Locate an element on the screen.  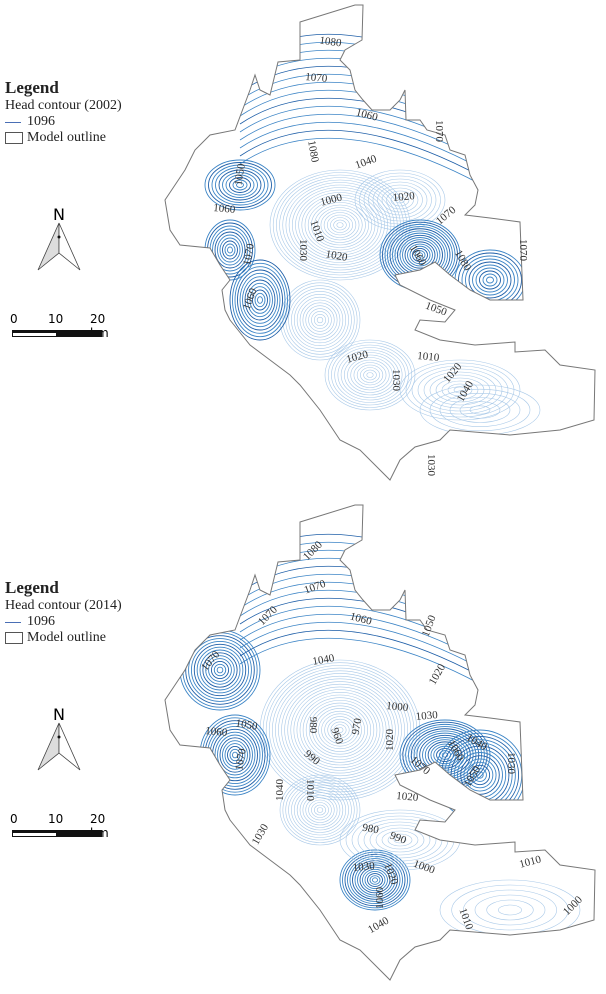
legend-outline-label: Model outline is located at coordinates (66, 637).